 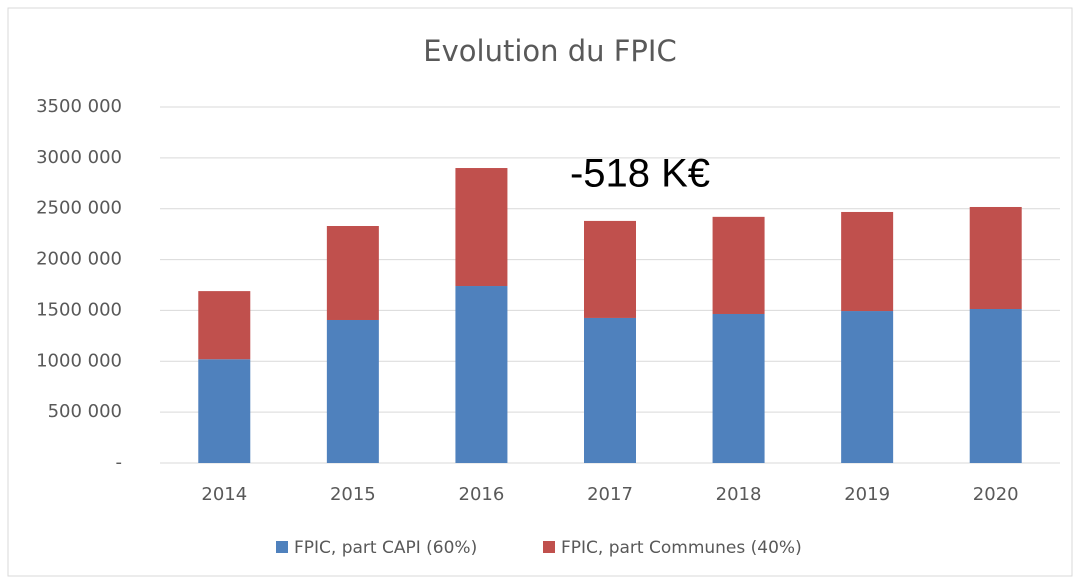 What do you see at coordinates (482, 494) in the screenshot?
I see `x-tick-label: 2016` at bounding box center [482, 494].